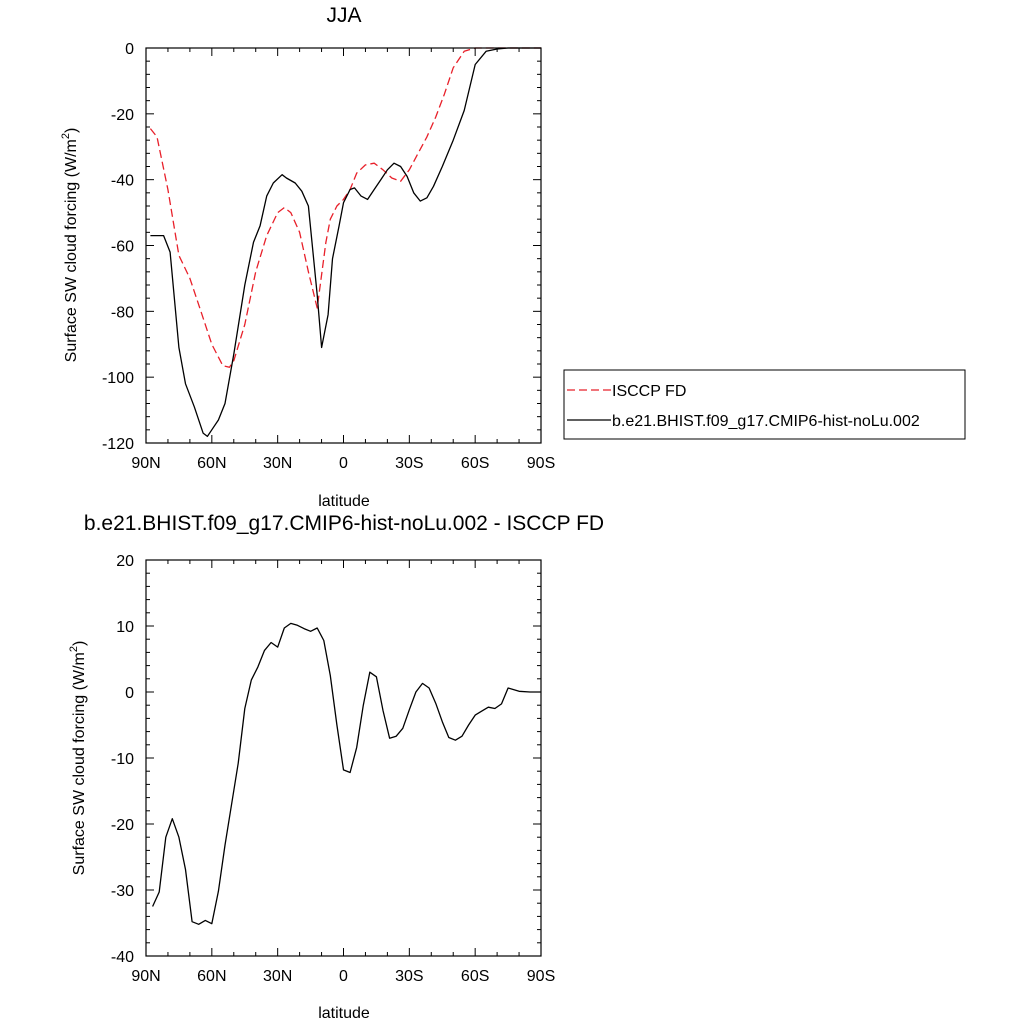 Image resolution: width=1024 pixels, height=1024 pixels. What do you see at coordinates (122, 115) in the screenshot?
I see `panel-top-y-tick-label: -20` at bounding box center [122, 115].